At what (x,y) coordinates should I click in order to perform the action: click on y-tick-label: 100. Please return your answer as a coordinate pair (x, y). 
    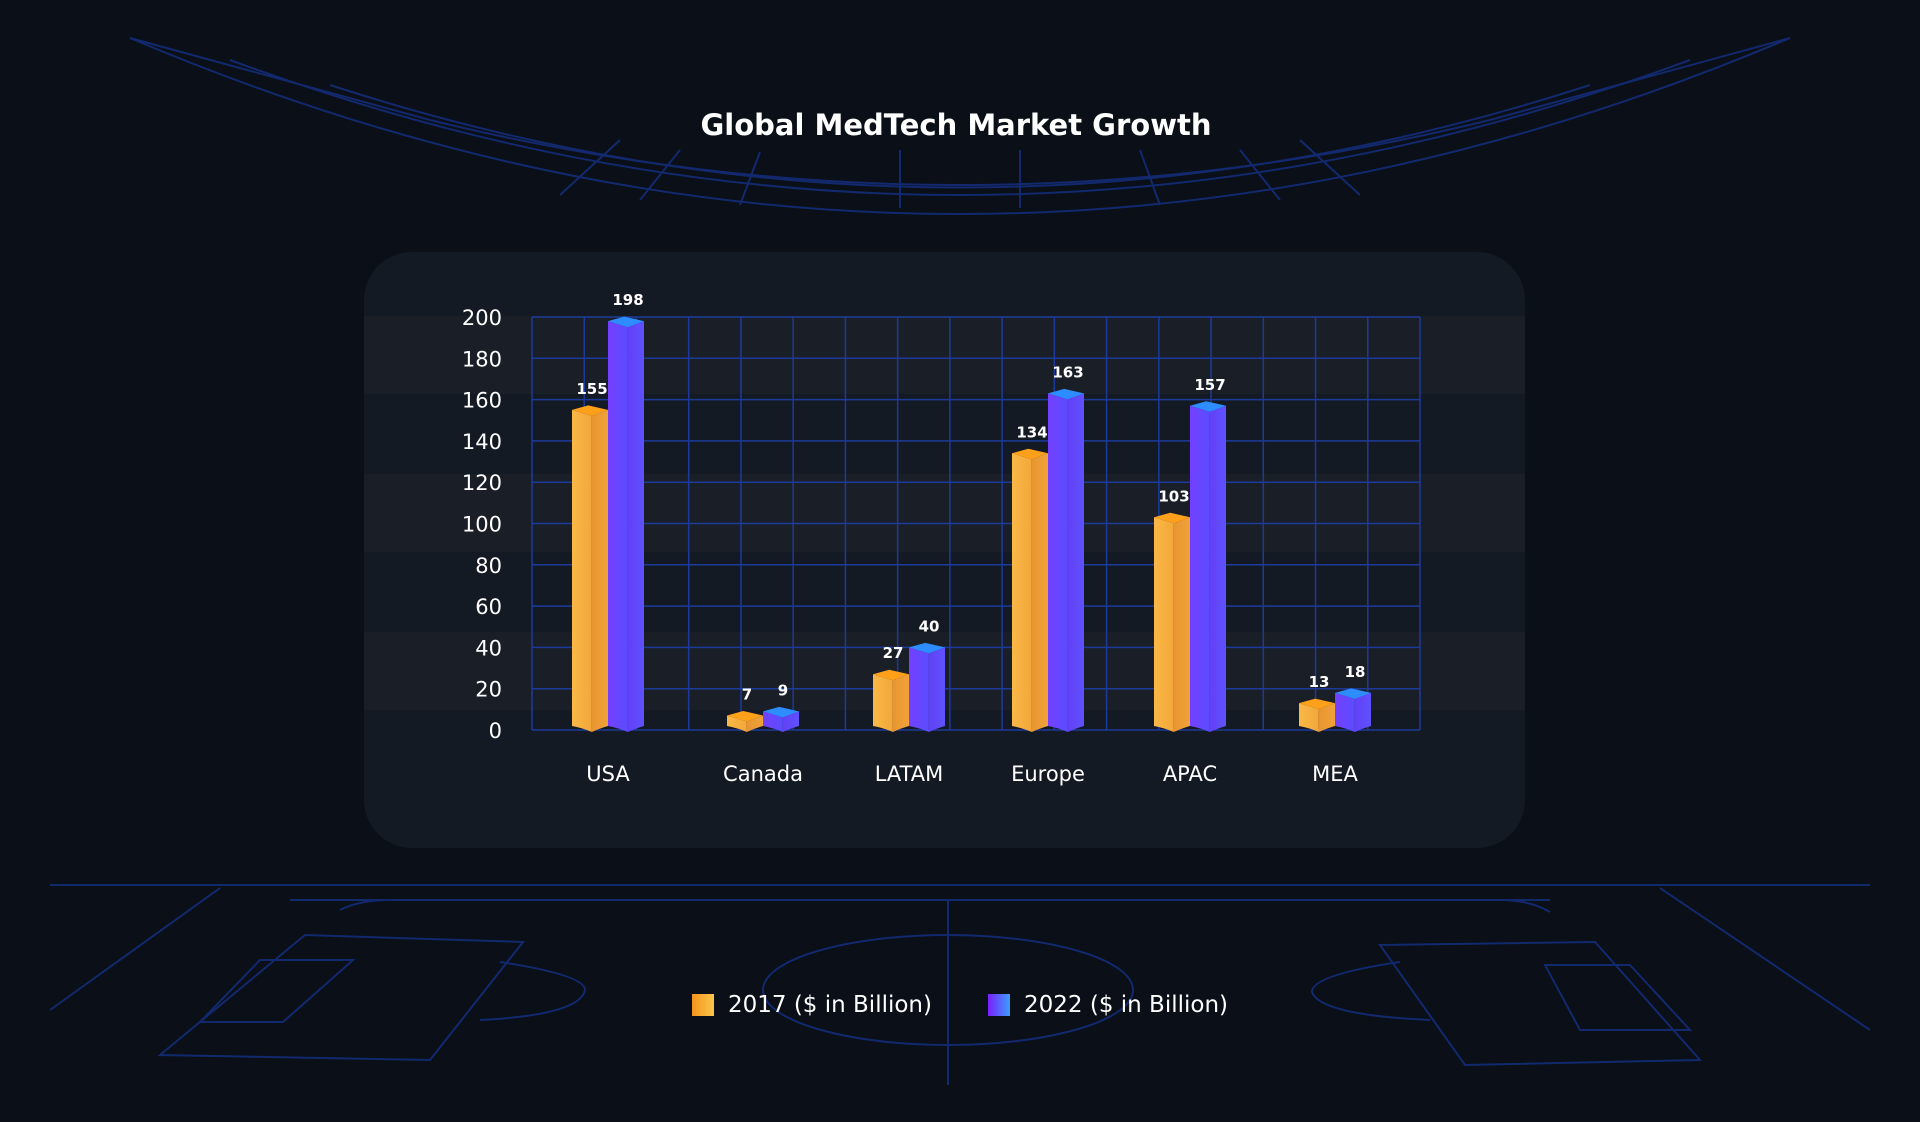
    Looking at the image, I should click on (482, 525).